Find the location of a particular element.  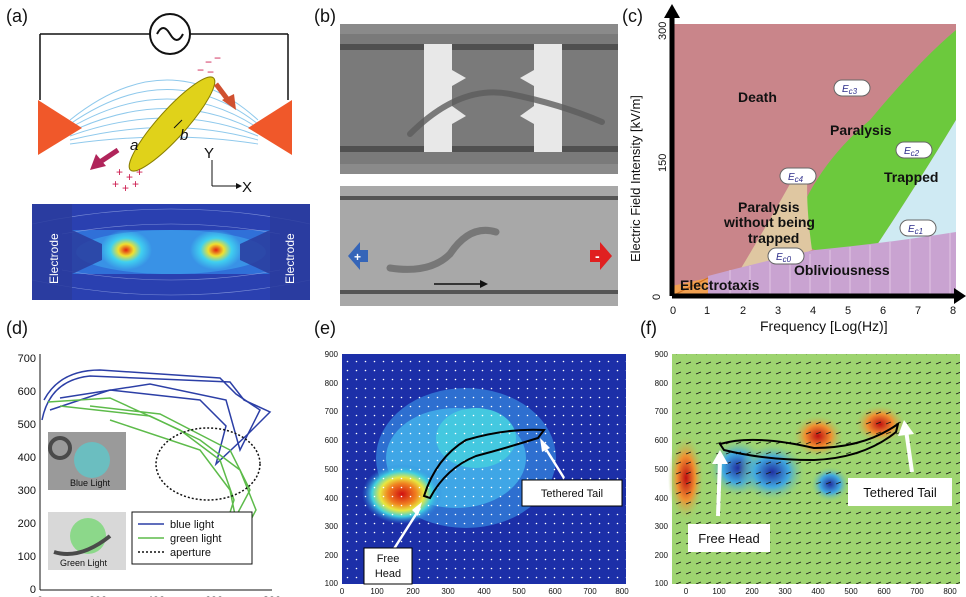

e-ytick-700: 700 is located at coordinates (332, 411).